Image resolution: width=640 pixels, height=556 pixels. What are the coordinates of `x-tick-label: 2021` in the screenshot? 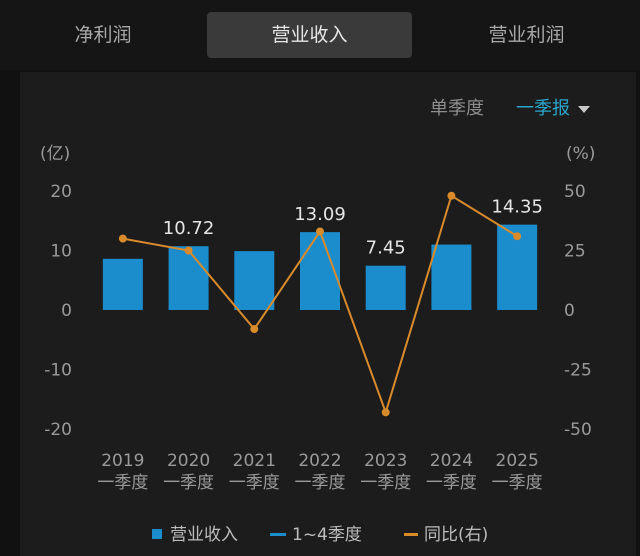 It's located at (254, 461).